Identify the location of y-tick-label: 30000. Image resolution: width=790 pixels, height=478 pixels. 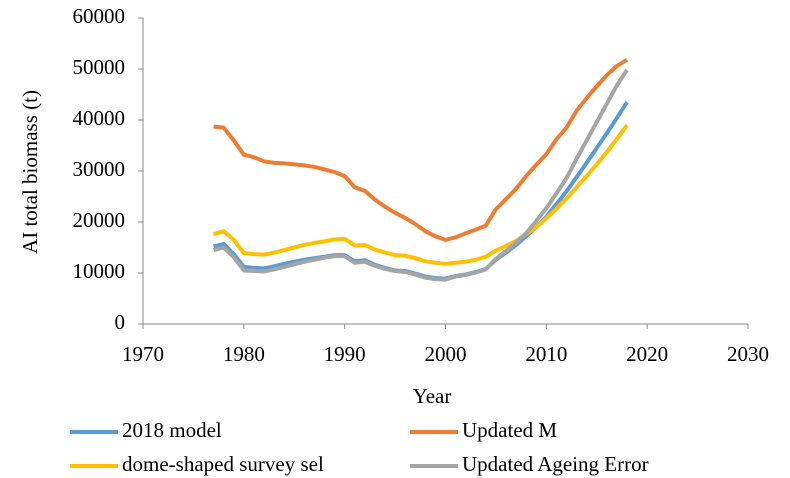
(99, 169).